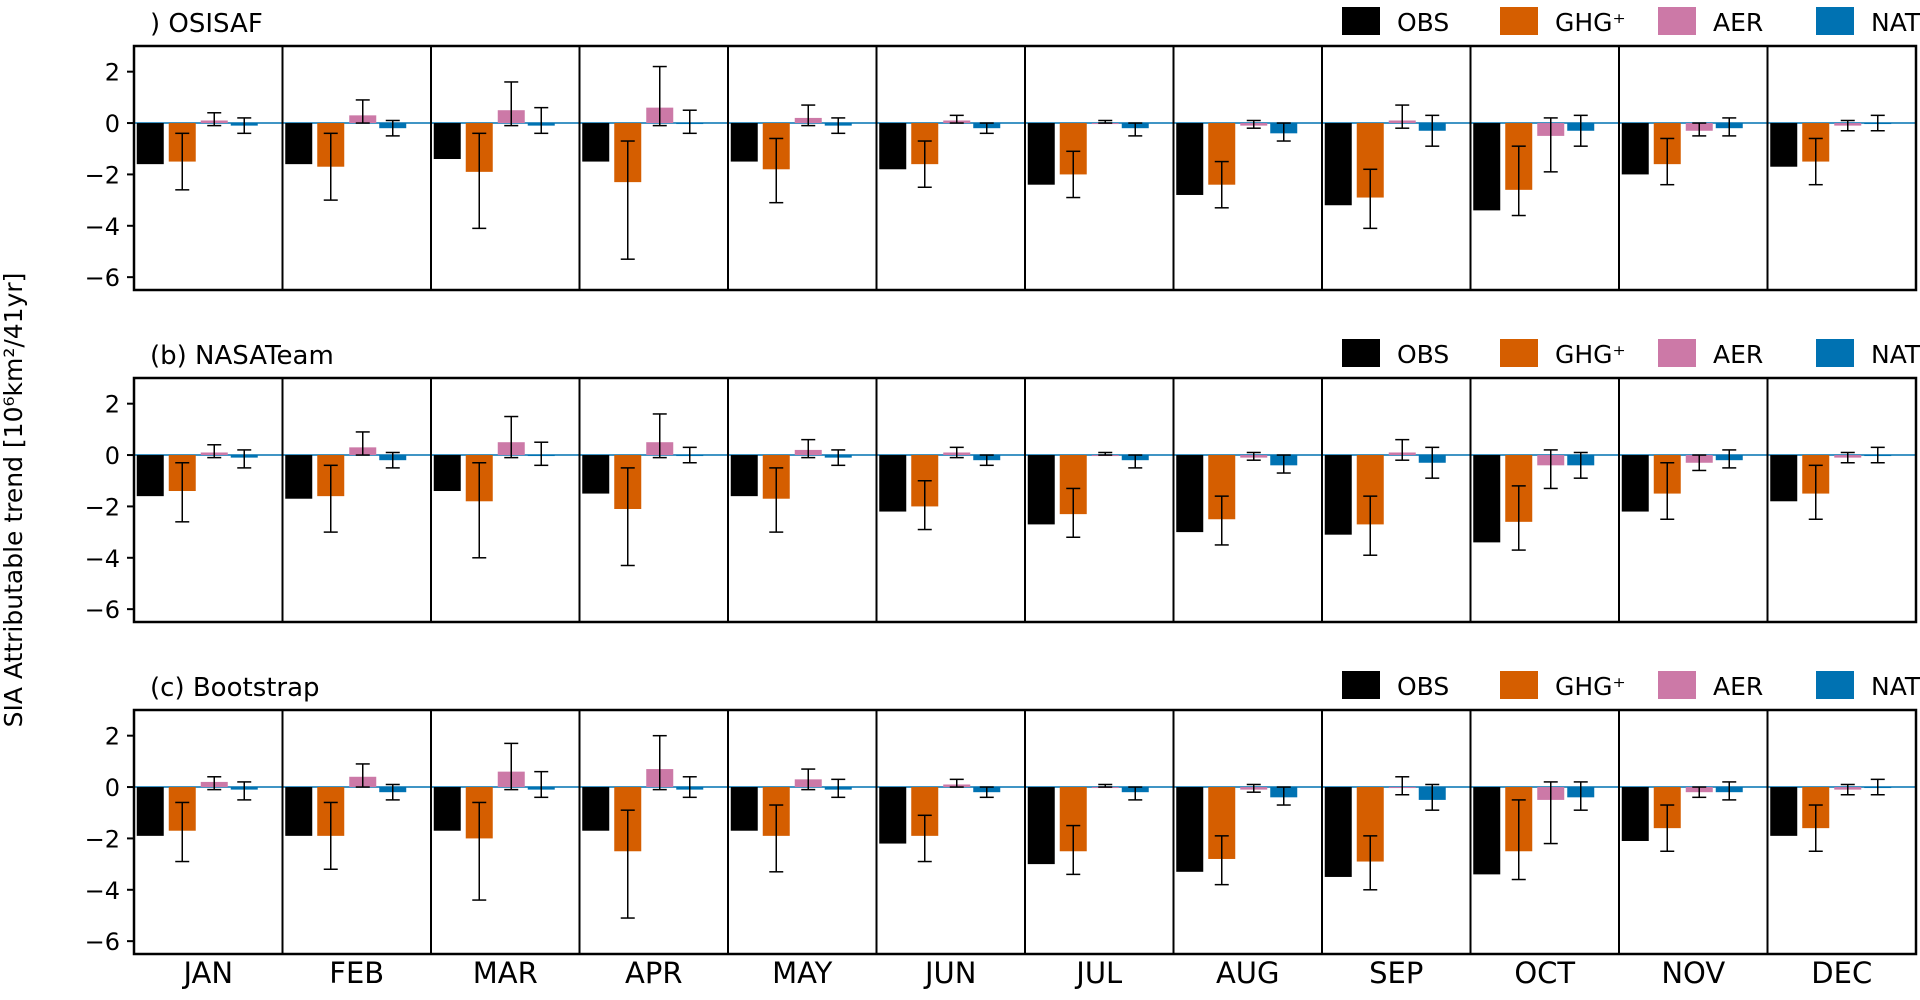 This screenshot has width=1920, height=1000. Describe the element at coordinates (206, 24) in the screenshot. I see `panel-title: ) OSISAF` at that location.